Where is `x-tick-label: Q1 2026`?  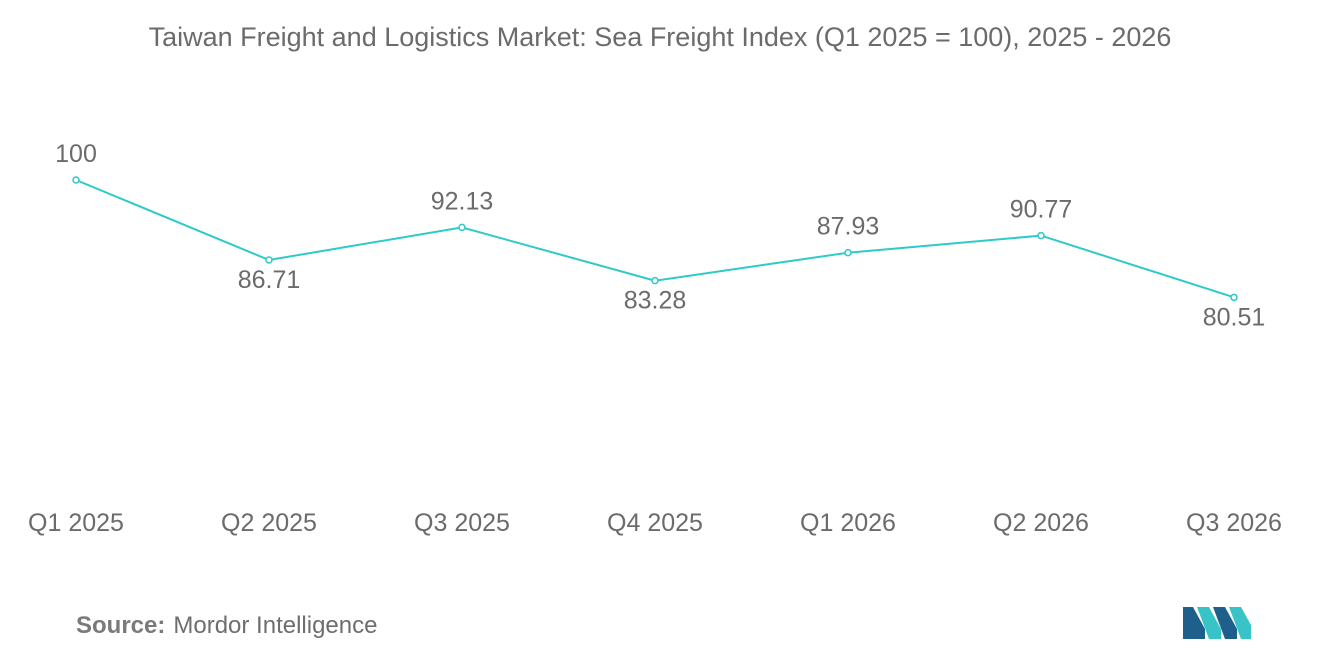 x-tick-label: Q1 2026 is located at coordinates (848, 523).